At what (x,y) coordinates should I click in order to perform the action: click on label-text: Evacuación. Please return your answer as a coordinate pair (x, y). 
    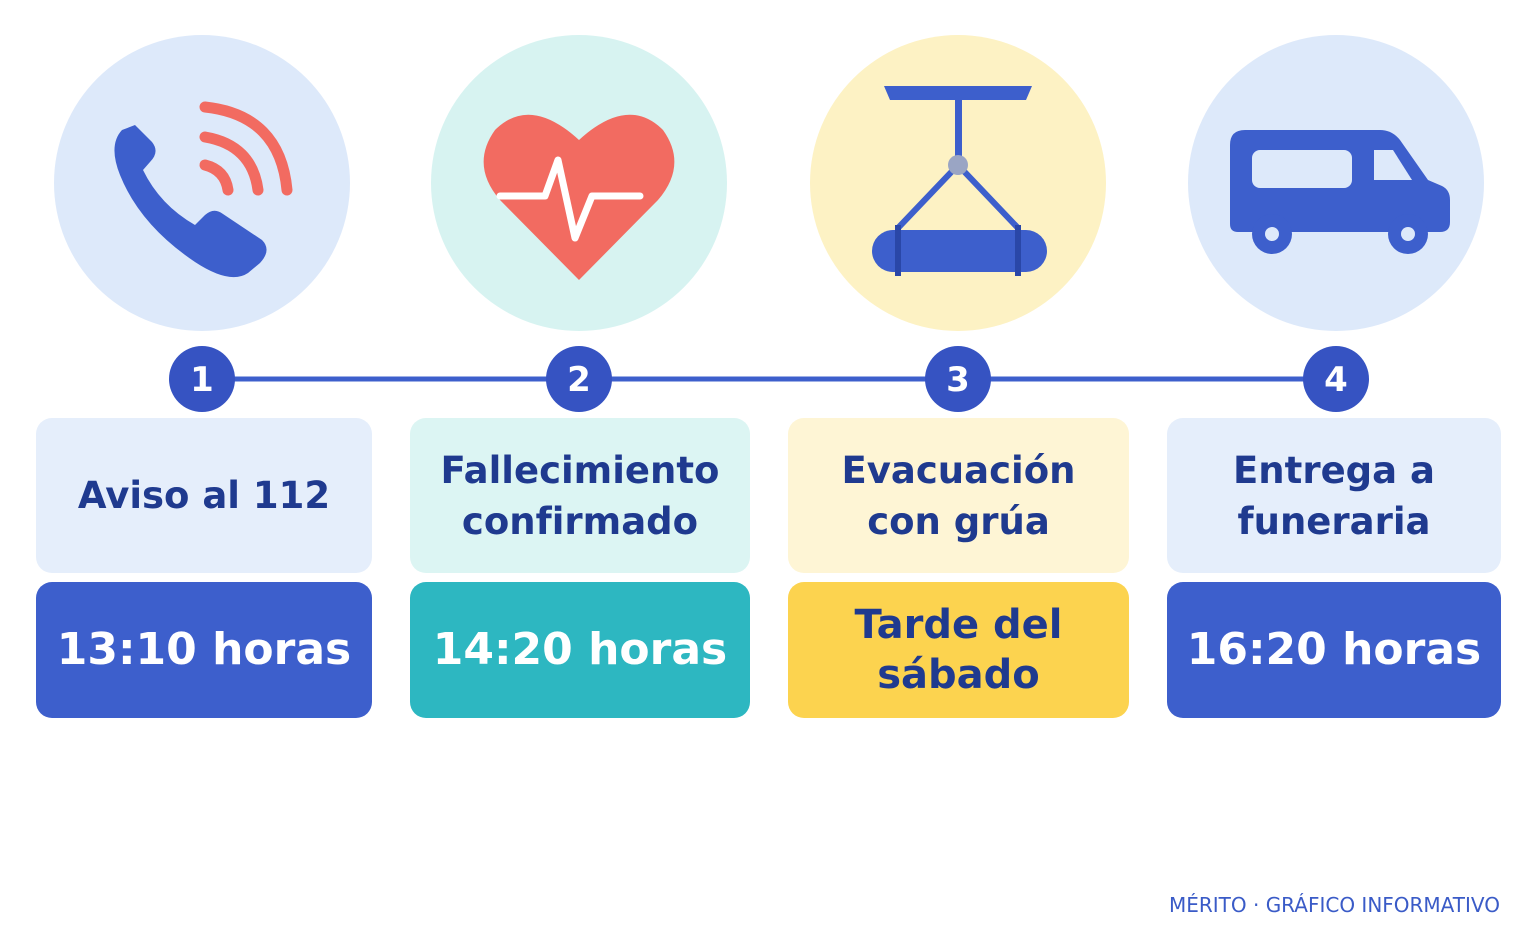
    Looking at the image, I should click on (958, 470).